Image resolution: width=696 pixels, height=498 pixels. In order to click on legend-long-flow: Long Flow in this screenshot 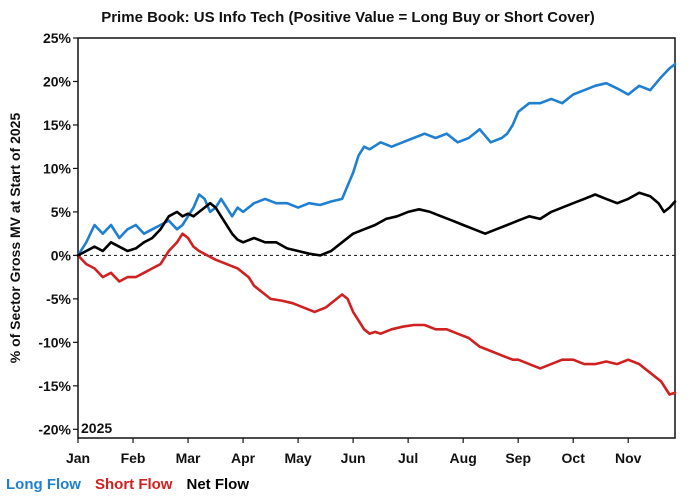, I will do `click(43, 484)`.